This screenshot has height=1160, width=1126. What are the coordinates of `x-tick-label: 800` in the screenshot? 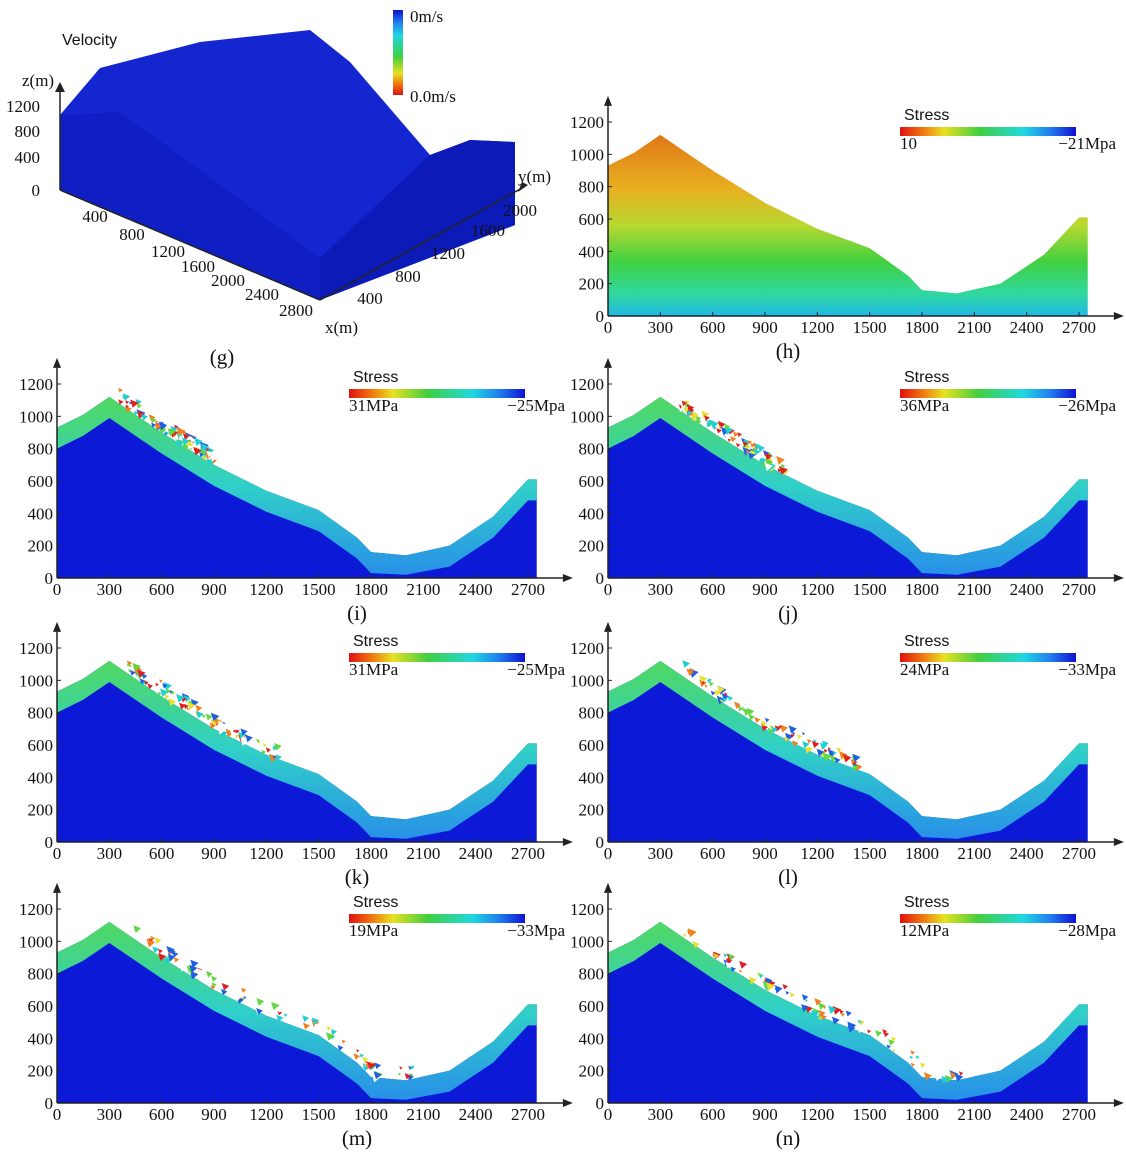 It's located at (132, 234).